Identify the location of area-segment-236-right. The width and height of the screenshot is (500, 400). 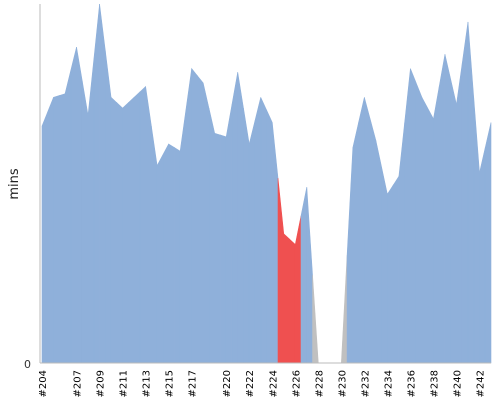
(413, 216).